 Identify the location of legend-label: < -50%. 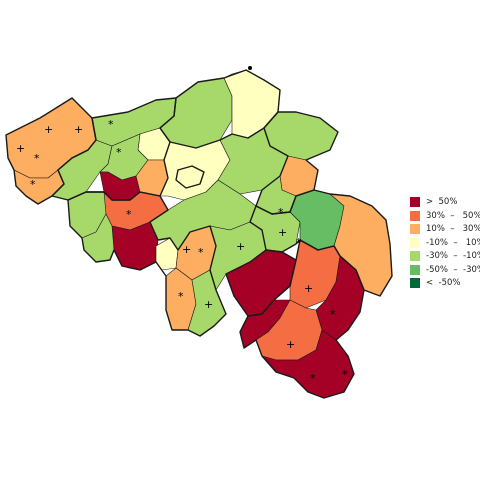
(443, 283).